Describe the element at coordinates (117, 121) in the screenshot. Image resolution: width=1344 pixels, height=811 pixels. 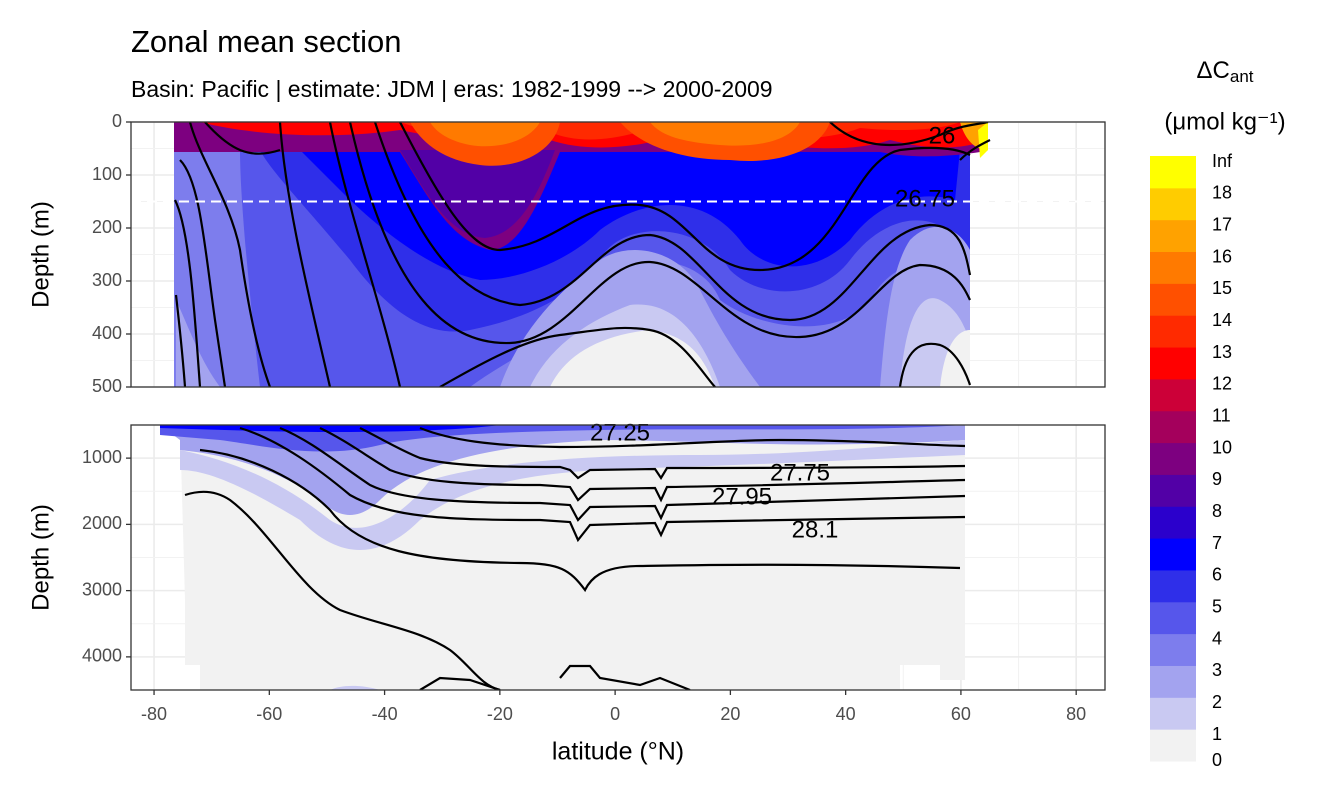
I see `y-tick-label: 0` at that location.